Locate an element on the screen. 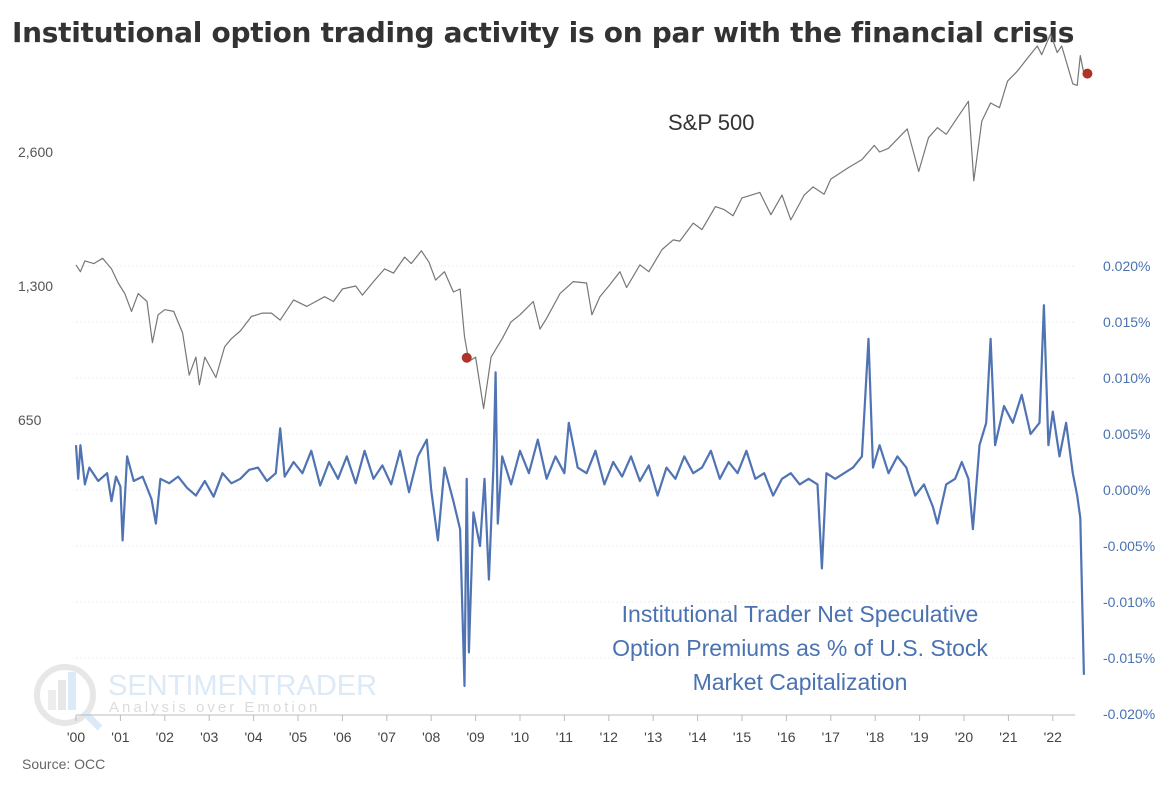  x-axis-tick-label: '11 is located at coordinates (564, 737).